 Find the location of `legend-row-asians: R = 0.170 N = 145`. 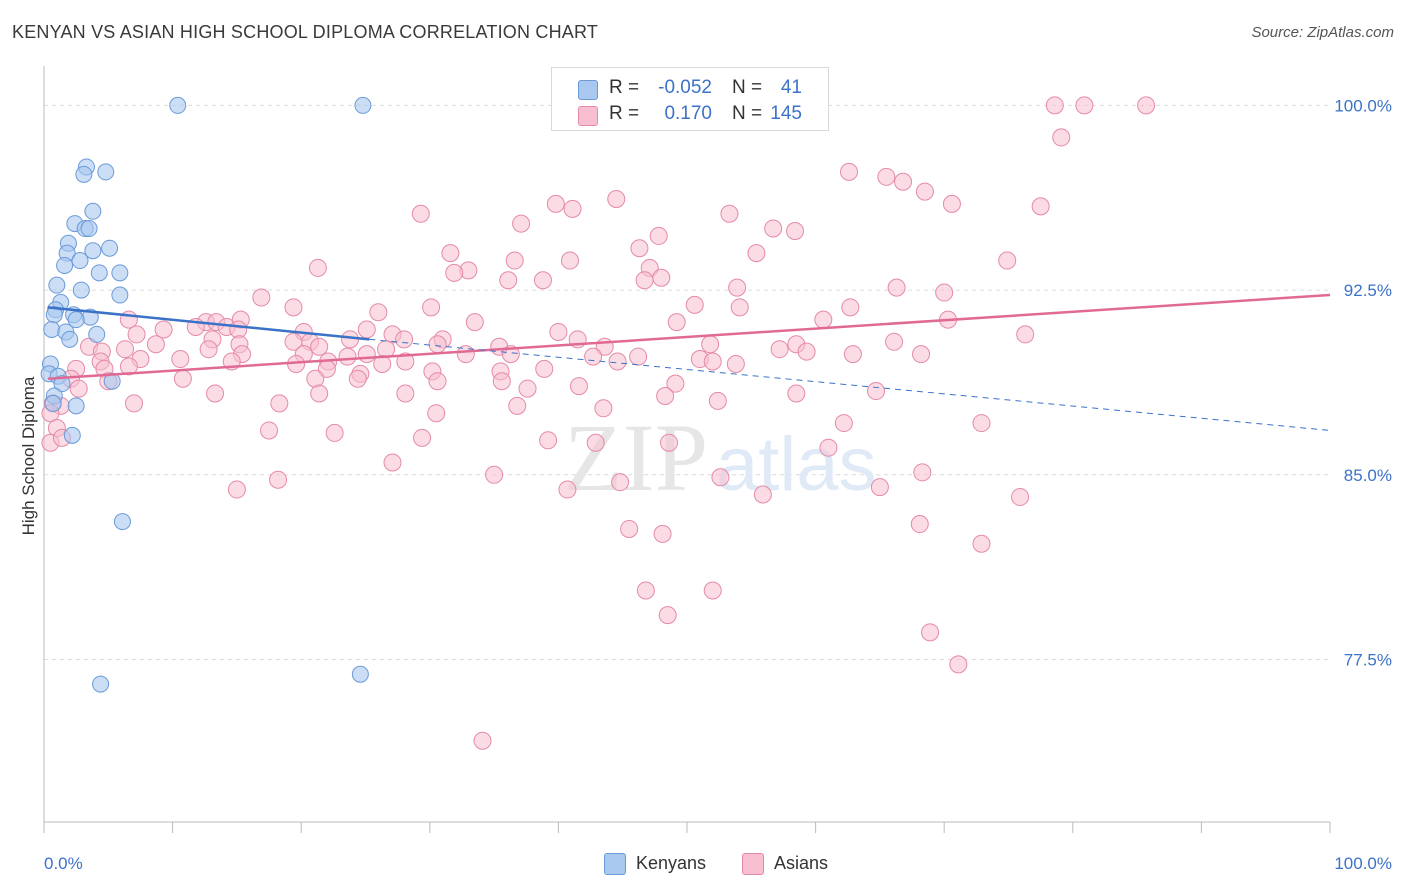

legend-row-asians: R = 0.170 N = 145 is located at coordinates (690, 114).